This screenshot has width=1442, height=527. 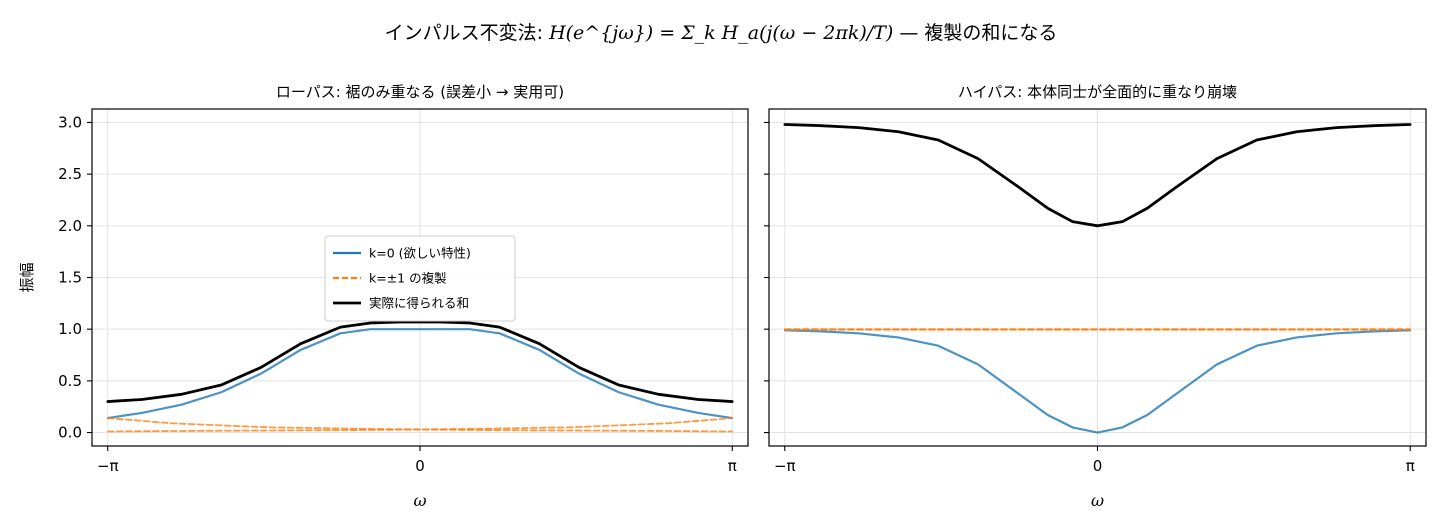 What do you see at coordinates (70, 122) in the screenshot?
I see `y-tick-label: 3.0` at bounding box center [70, 122].